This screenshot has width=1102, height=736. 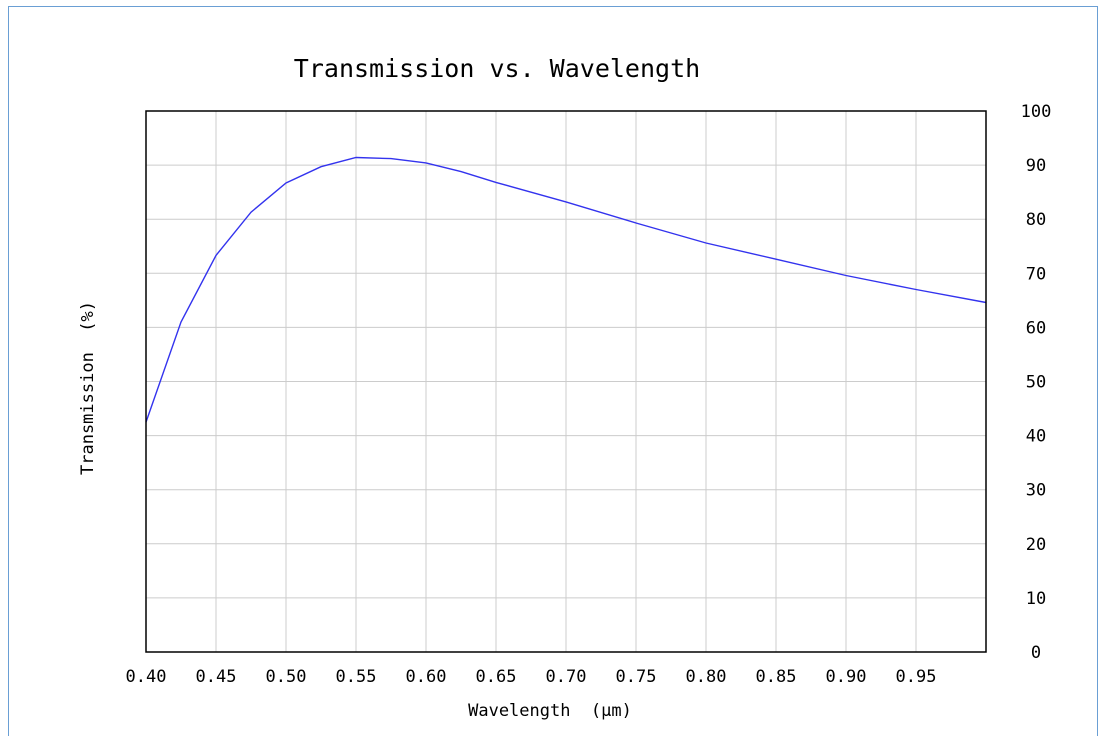 I want to click on x-axis-label: Wavelength (μm), so click(x=550, y=711).